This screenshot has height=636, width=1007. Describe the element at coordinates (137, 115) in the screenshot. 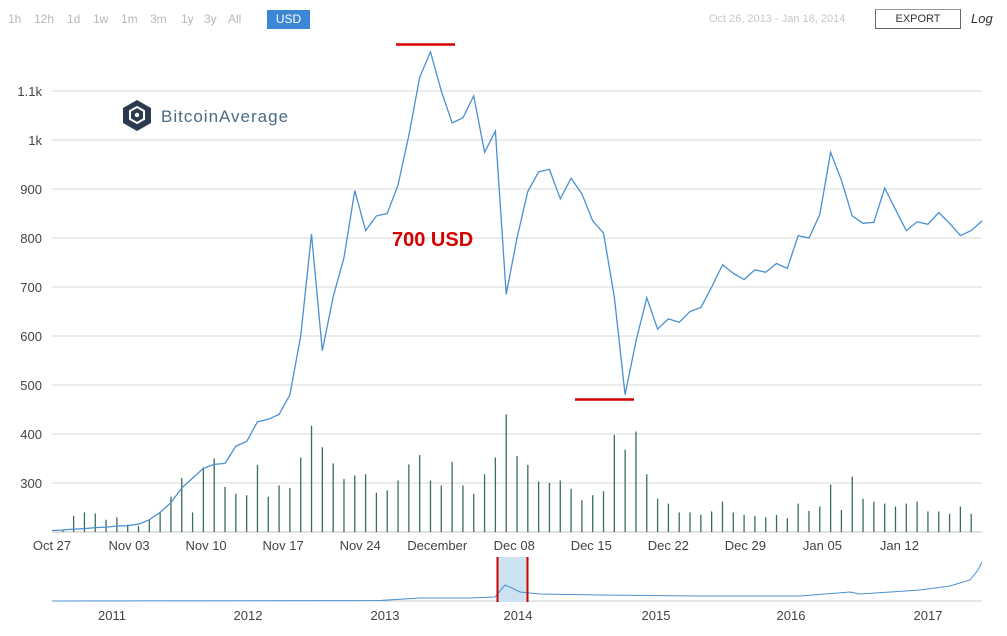

I see `logo-hex-icon` at that location.